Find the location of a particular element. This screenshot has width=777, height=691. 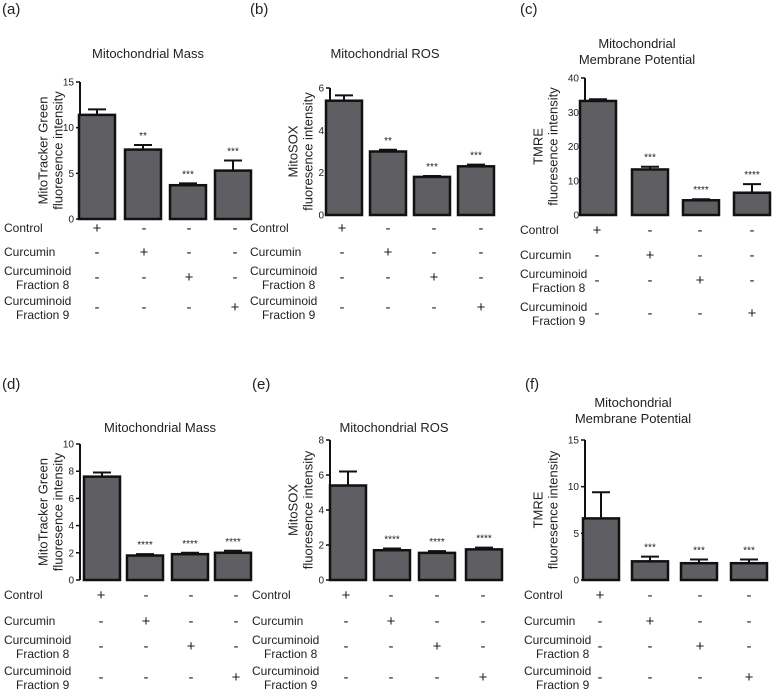

chart-title: Membrane Potential is located at coordinates (637, 59).